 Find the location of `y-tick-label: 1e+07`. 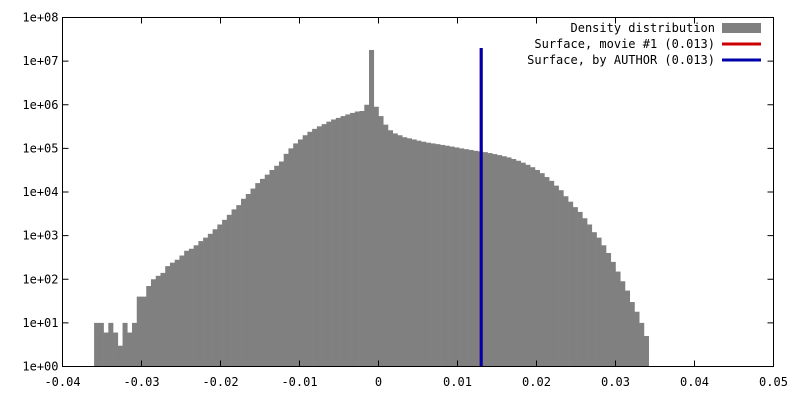

y-tick-label: 1e+07 is located at coordinates (40, 61).